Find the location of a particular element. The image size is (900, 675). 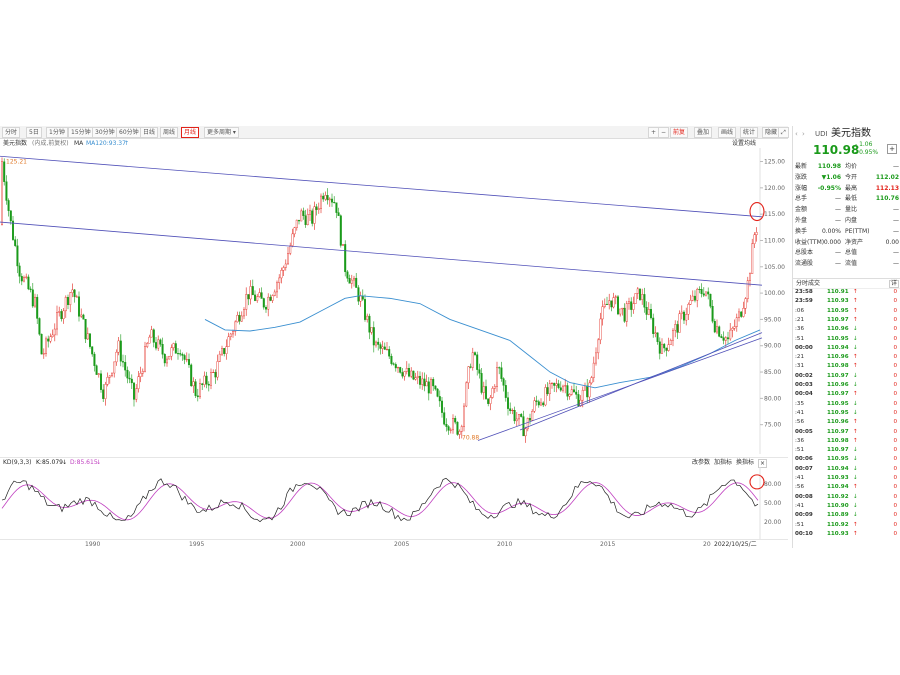

tick-row: 00:02 110.97 ↓ 0 is located at coordinates (846, 376).